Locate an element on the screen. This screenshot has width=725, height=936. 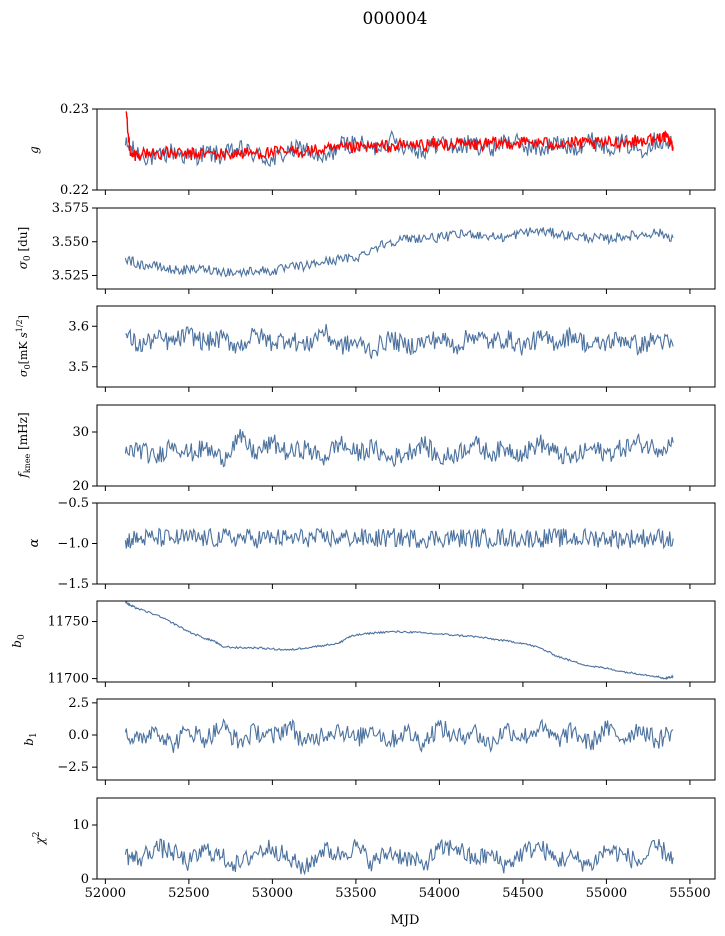
y-axis-label-b1: b1 is located at coordinates (30, 738).